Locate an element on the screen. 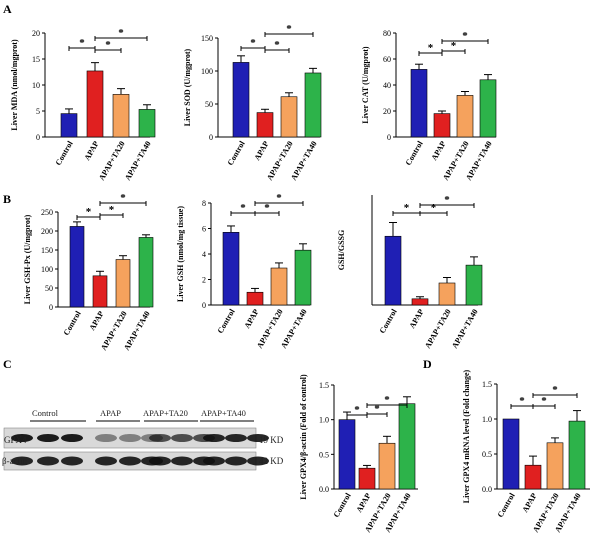  gpx4m-ylabel: Liver GPX4 mRNA level (Fold change) is located at coordinates (466, 436).